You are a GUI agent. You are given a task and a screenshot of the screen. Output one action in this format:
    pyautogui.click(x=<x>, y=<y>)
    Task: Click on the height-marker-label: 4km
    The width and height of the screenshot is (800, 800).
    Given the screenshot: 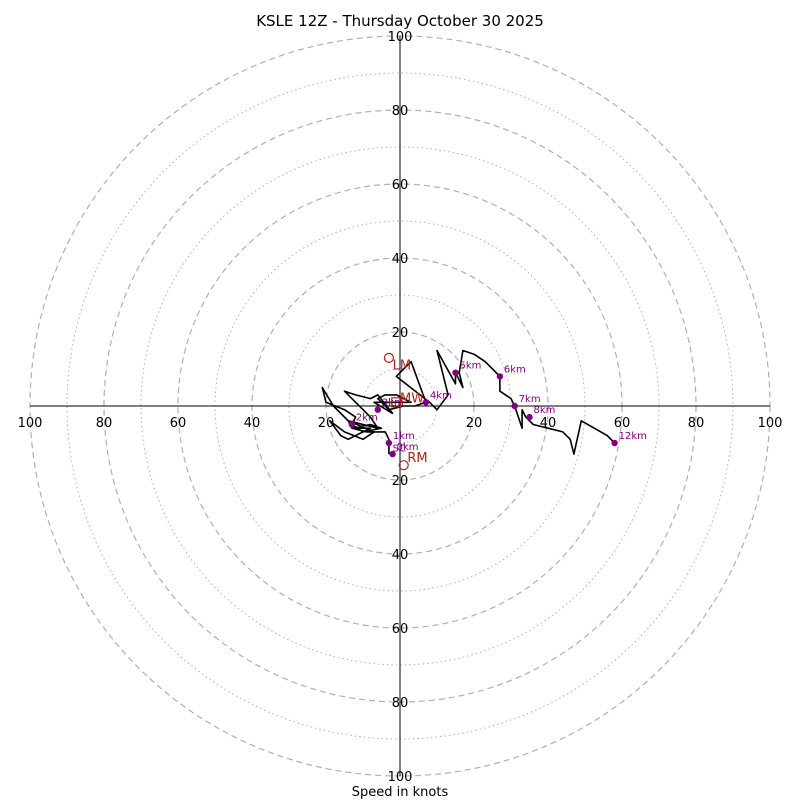 What is the action you would take?
    pyautogui.click(x=441, y=395)
    